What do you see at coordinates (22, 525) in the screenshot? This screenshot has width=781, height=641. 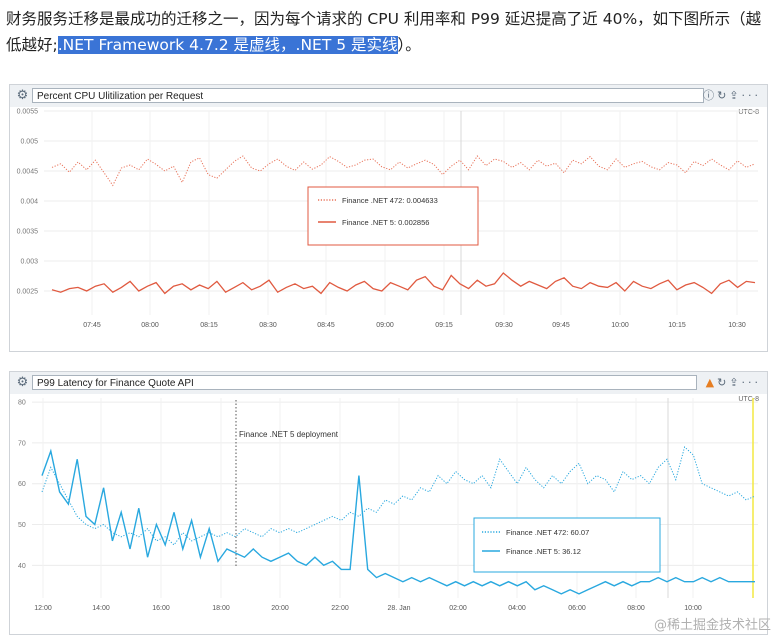 I see `y-tick-label: 50` at bounding box center [22, 525].